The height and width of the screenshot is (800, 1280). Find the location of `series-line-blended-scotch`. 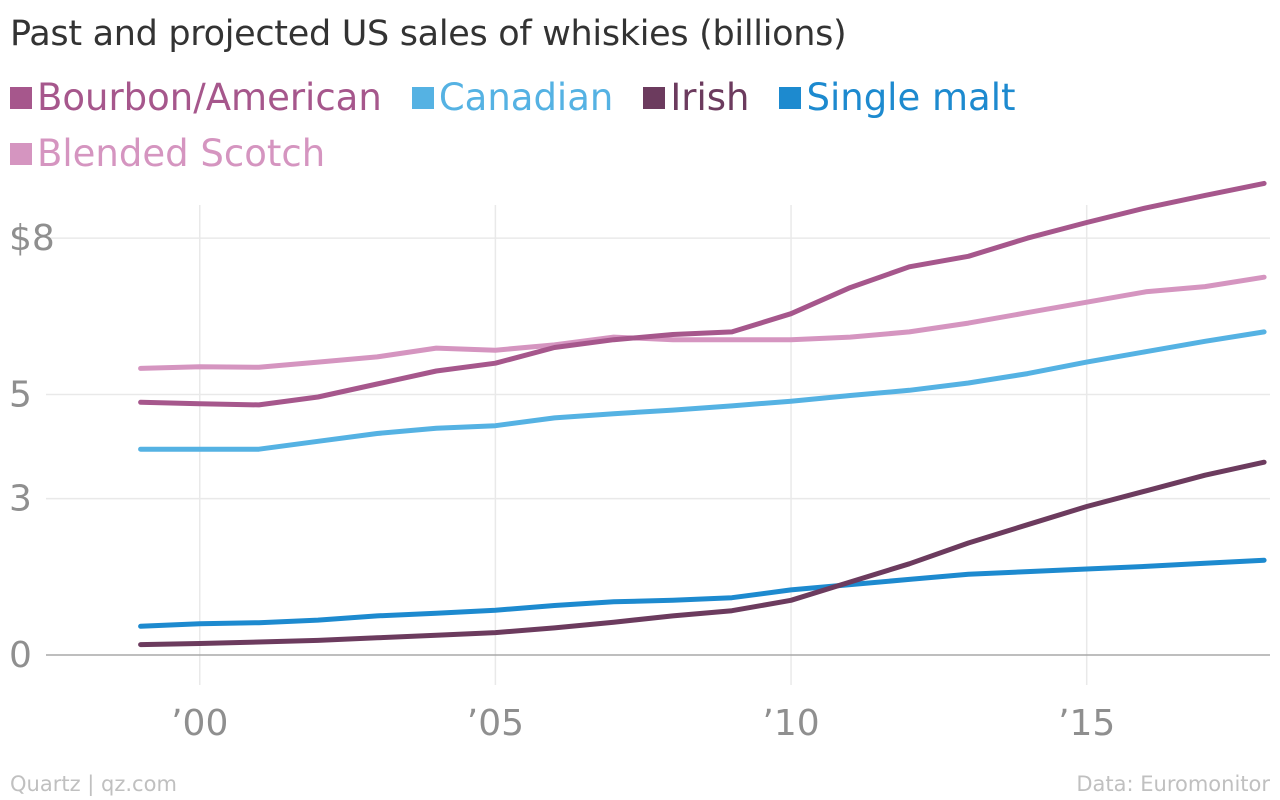

series-line-blended-scotch is located at coordinates (702, 322).